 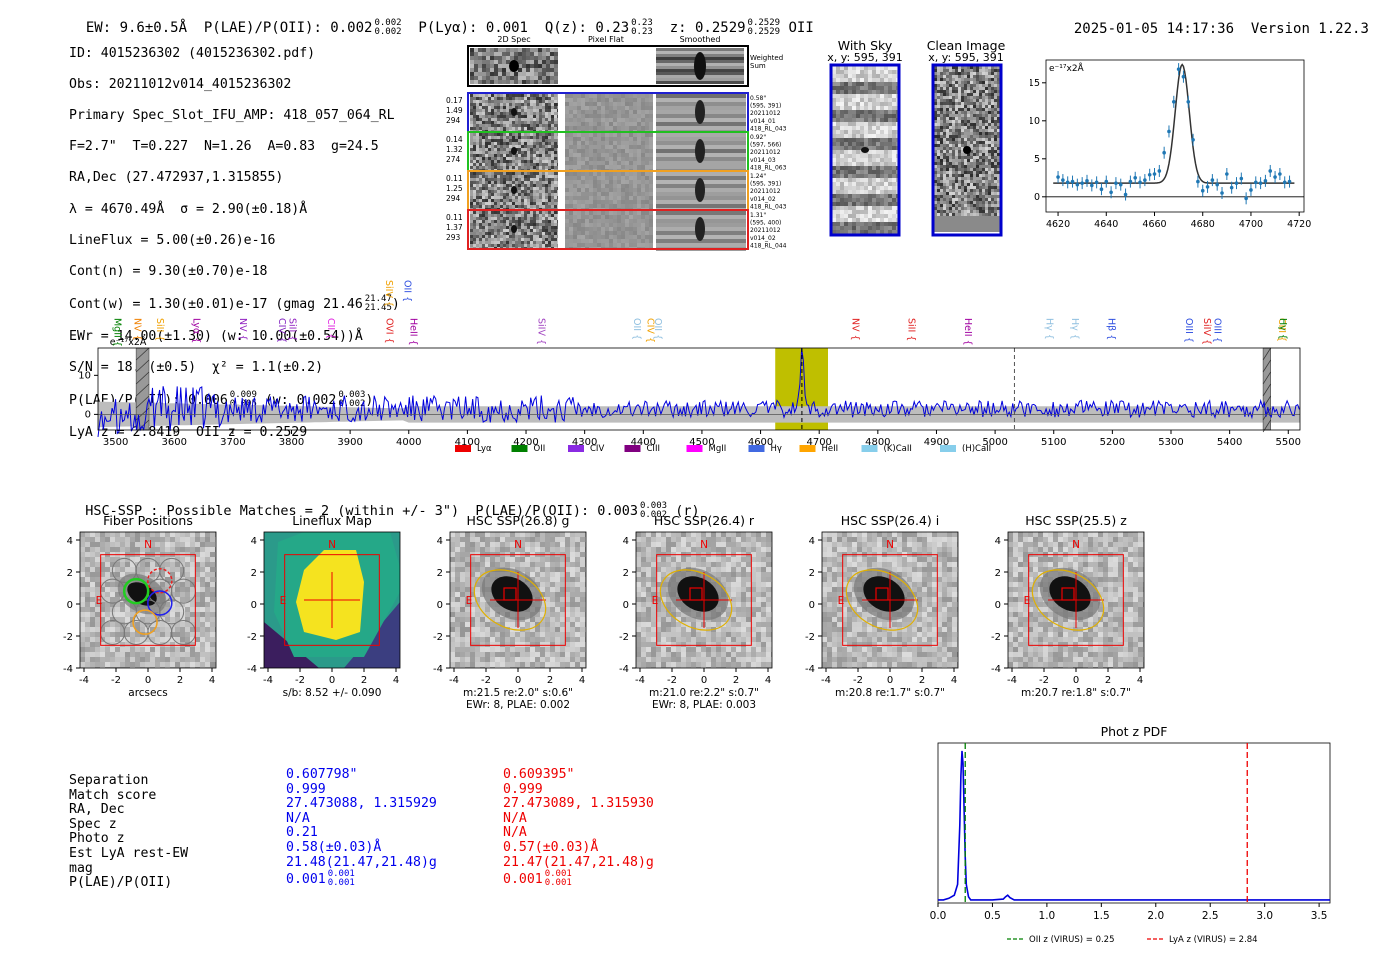 I want to click on hatch, so click(x=1266, y=378).